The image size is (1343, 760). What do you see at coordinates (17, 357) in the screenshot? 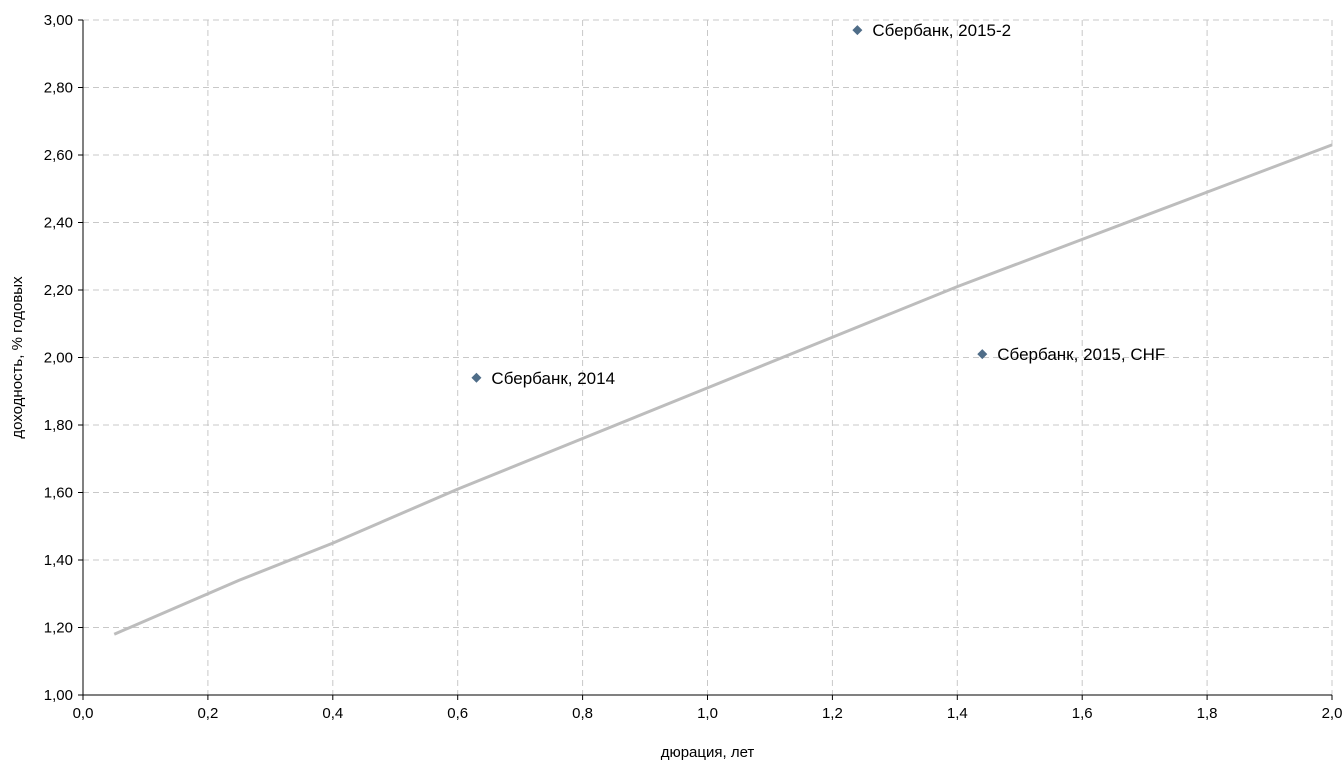
I see `y-axis-title: доходность, % годовых` at bounding box center [17, 357].